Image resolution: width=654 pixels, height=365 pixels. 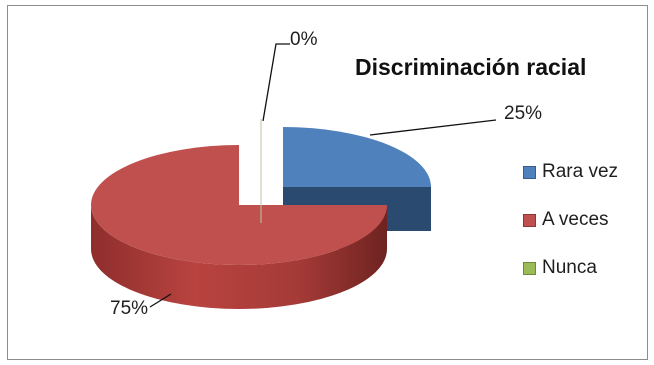 What do you see at coordinates (276, 82) in the screenshot?
I see `leader-line-nunca` at bounding box center [276, 82].